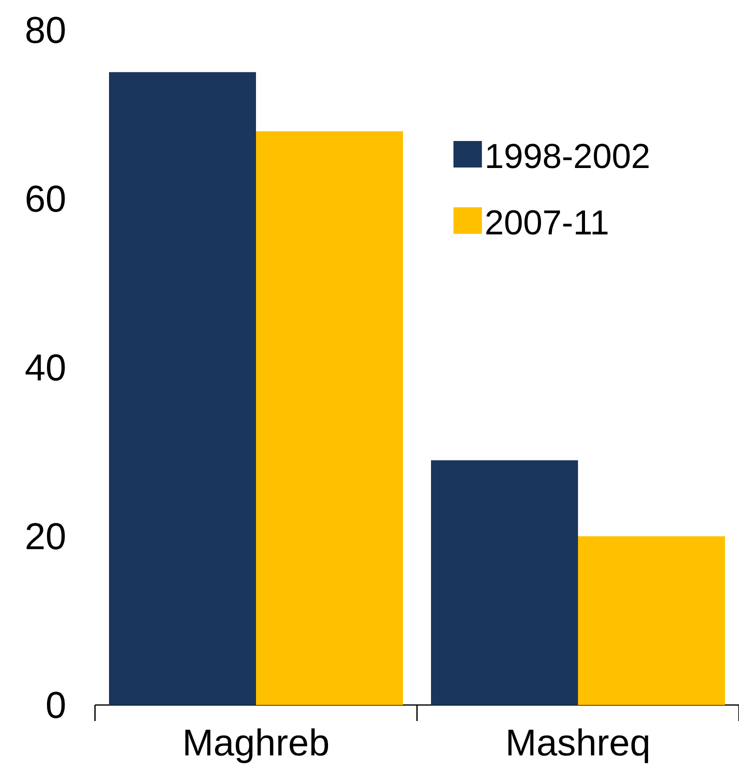 The height and width of the screenshot is (782, 739). I want to click on y-tick-label: 0, so click(55, 705).